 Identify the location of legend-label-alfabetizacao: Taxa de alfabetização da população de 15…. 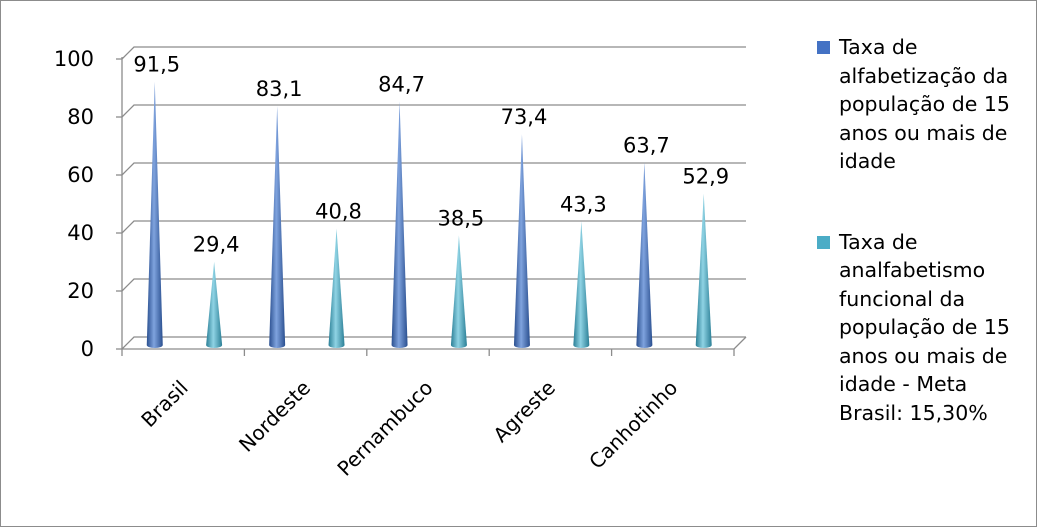
(924, 104).